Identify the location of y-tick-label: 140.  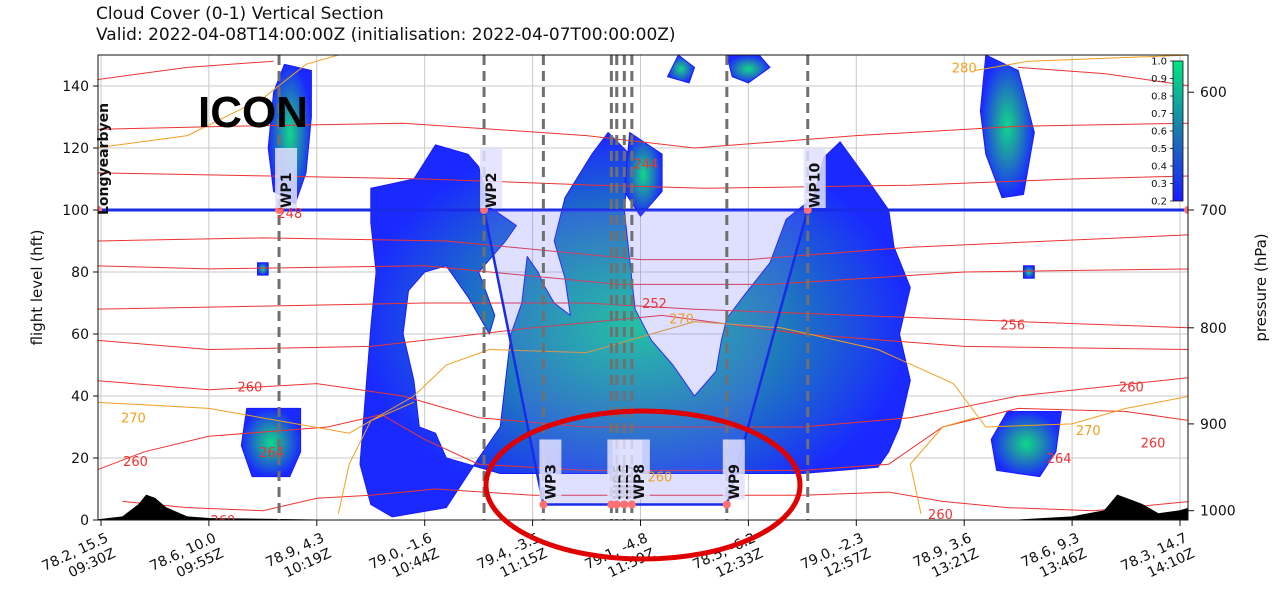
(75, 87).